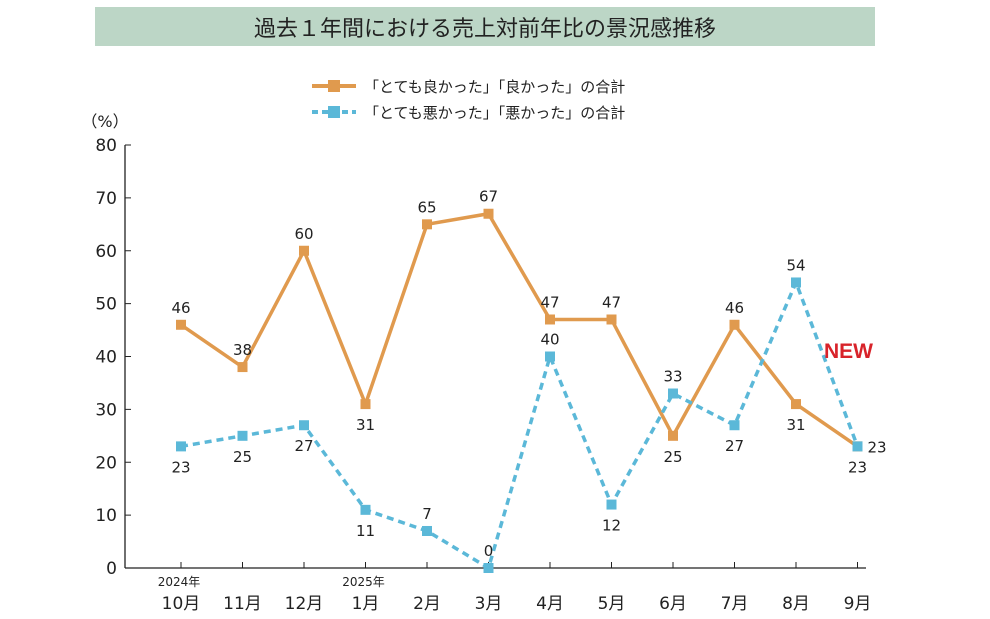  Describe the element at coordinates (106, 516) in the screenshot. I see `y-tick-label: 10` at that location.